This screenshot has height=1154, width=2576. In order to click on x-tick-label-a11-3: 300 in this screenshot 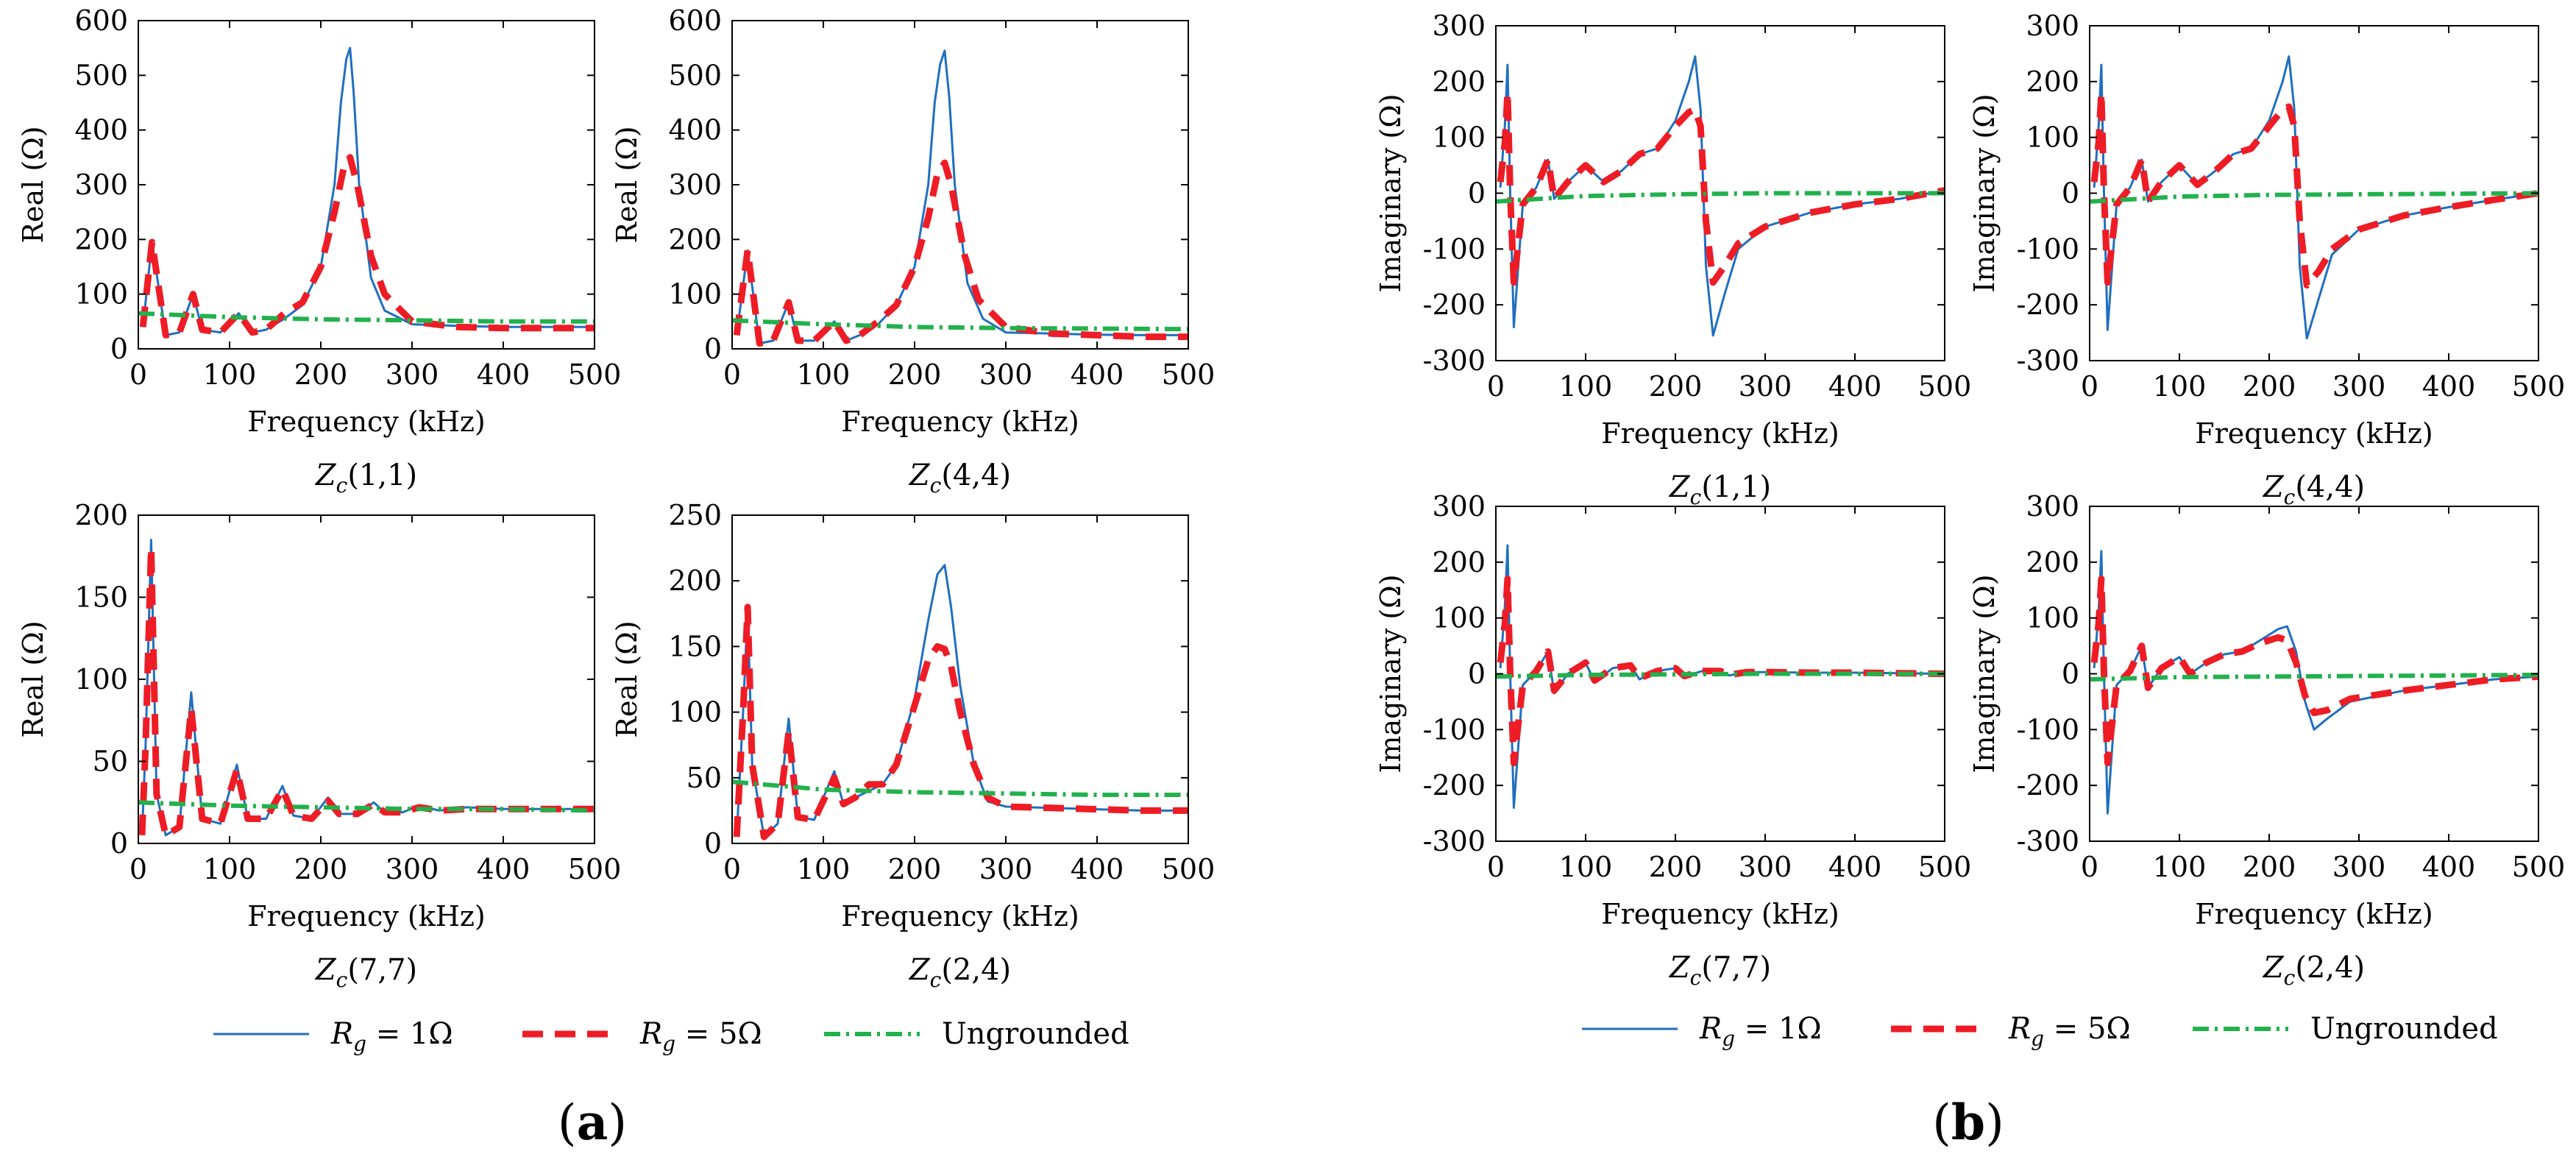, I will do `click(412, 374)`.